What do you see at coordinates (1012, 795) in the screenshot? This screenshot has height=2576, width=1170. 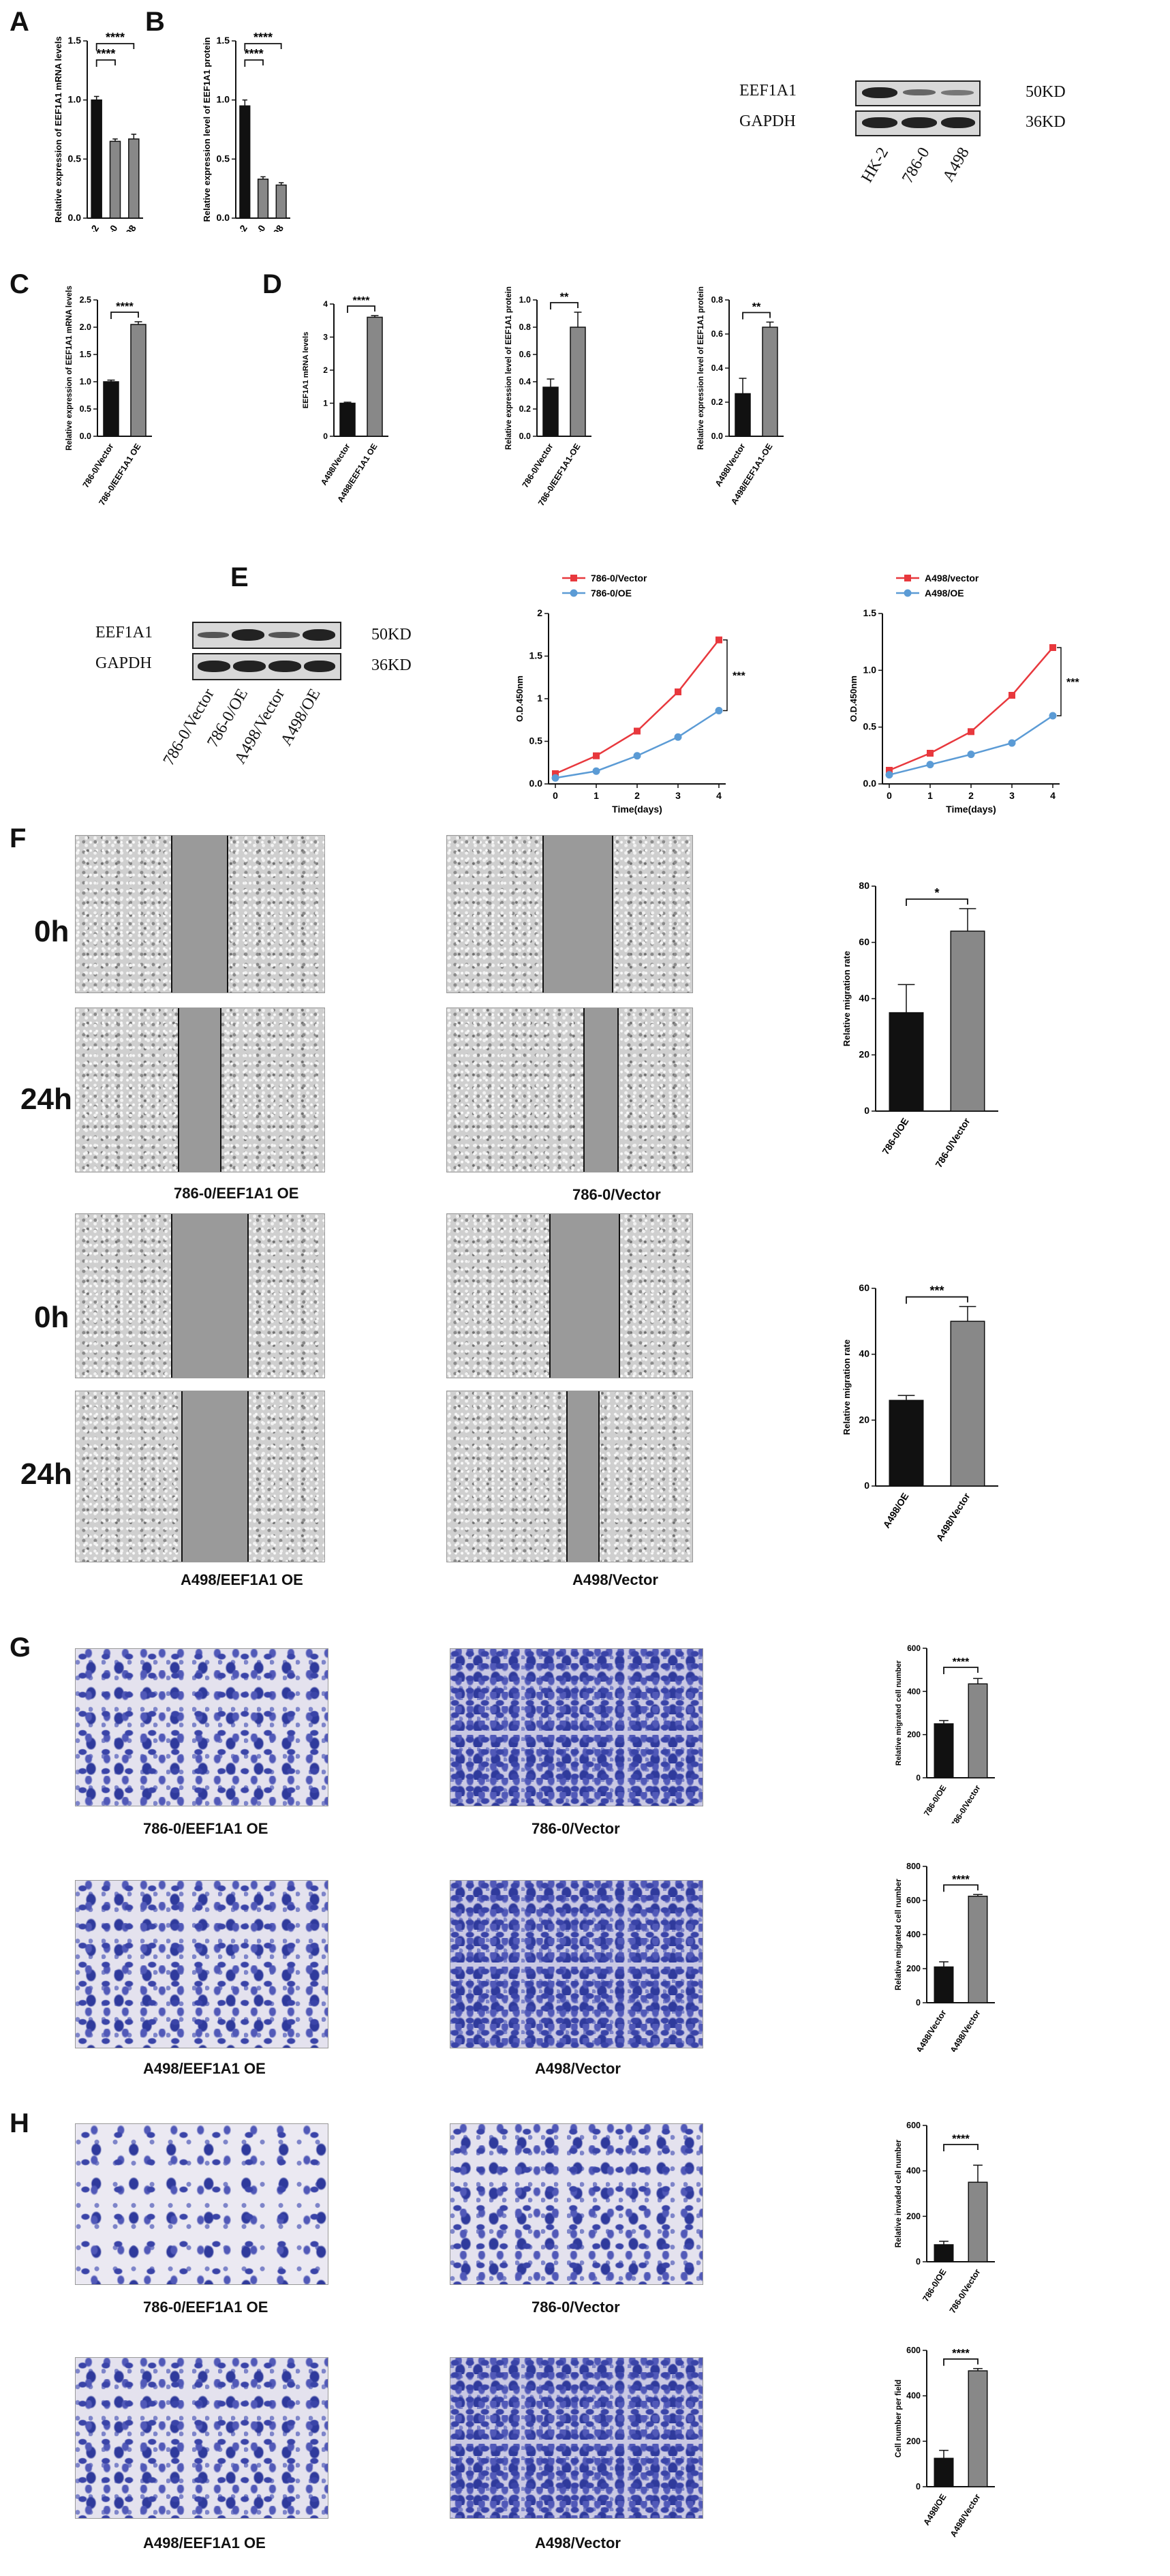 I see `x-tick-label: 3` at bounding box center [1012, 795].